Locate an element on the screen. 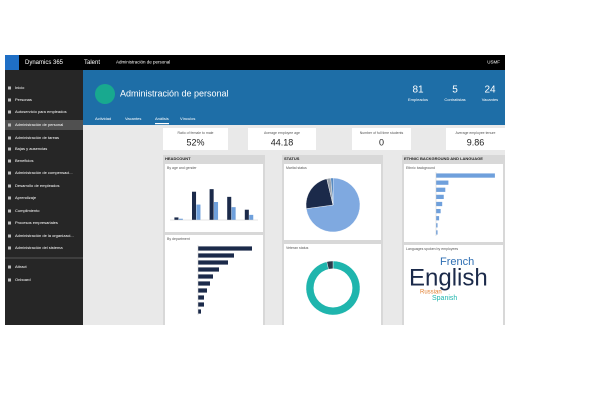  stat-value: 5 is located at coordinates (455, 90).